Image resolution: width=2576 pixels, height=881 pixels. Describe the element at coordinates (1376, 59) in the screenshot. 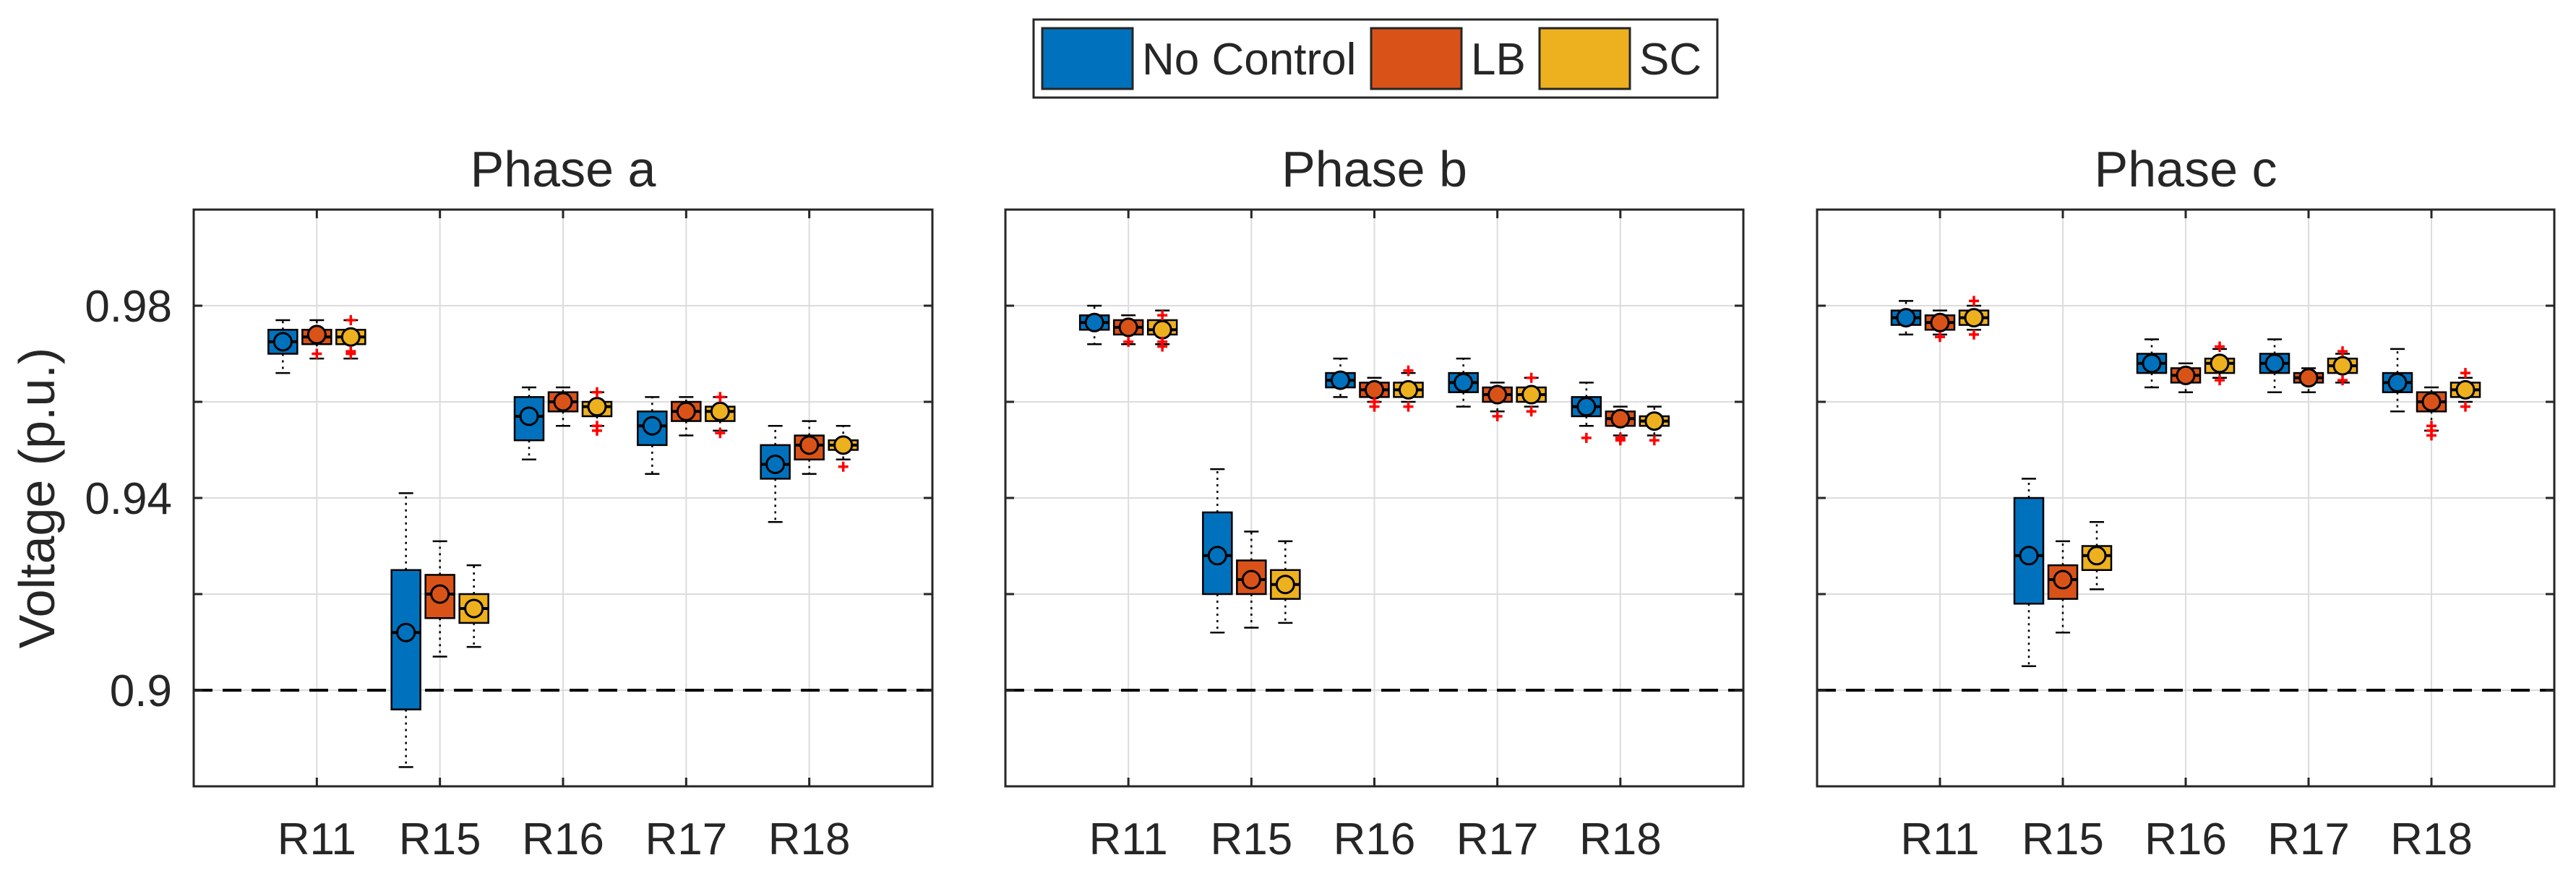

I see `legend: No Control LB SC` at that location.